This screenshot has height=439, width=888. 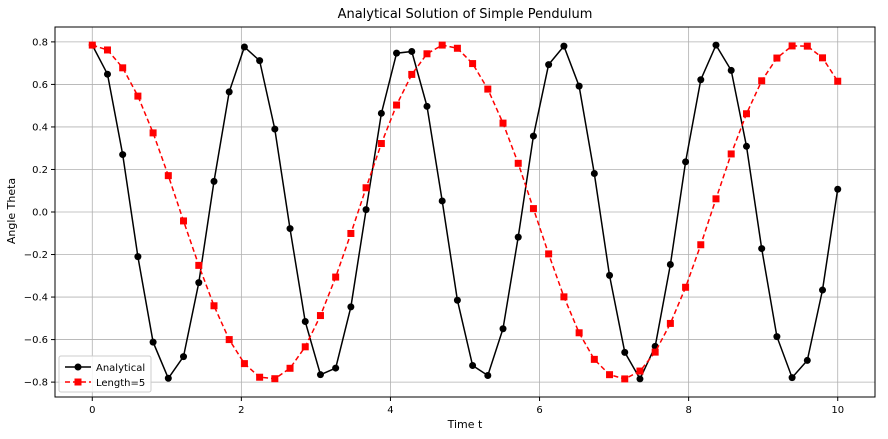 I want to click on legend-analytical-marker, so click(x=78, y=367).